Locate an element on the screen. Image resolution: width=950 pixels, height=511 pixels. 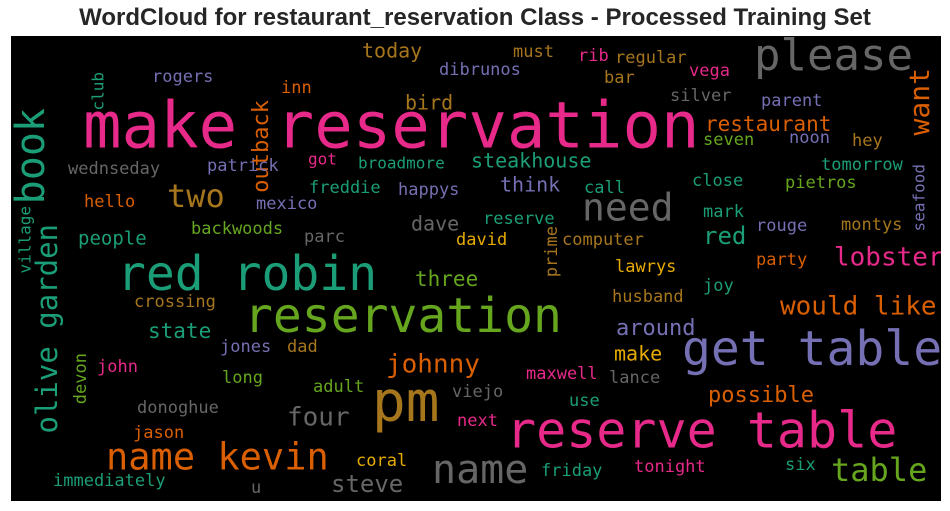
word-reserve-table: reserve table is located at coordinates (701, 431).